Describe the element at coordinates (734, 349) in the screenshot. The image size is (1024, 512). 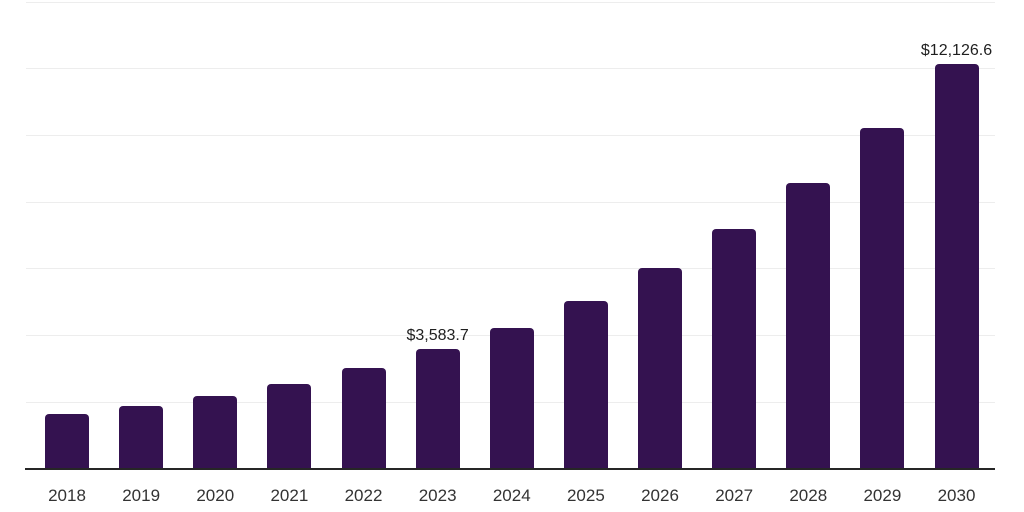
I see `bar-2027` at that location.